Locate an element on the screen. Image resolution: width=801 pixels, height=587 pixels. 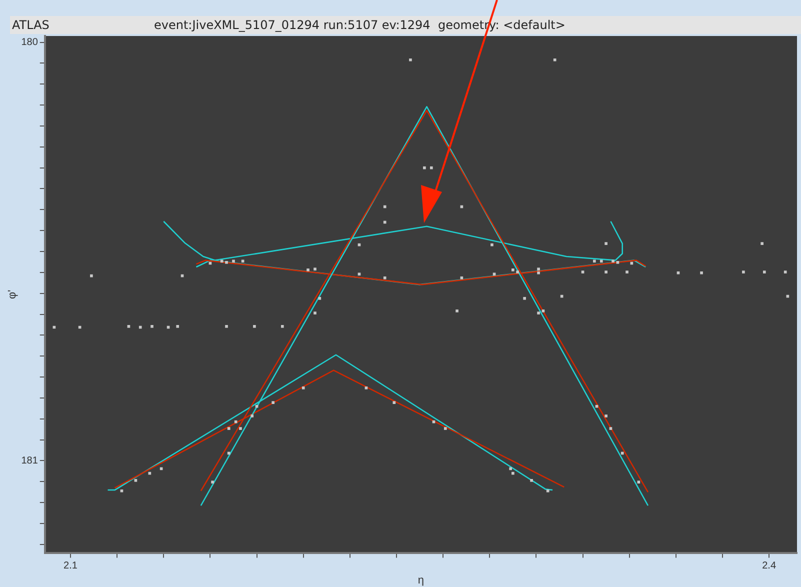
chart-title: ATLAS is located at coordinates (31, 25).